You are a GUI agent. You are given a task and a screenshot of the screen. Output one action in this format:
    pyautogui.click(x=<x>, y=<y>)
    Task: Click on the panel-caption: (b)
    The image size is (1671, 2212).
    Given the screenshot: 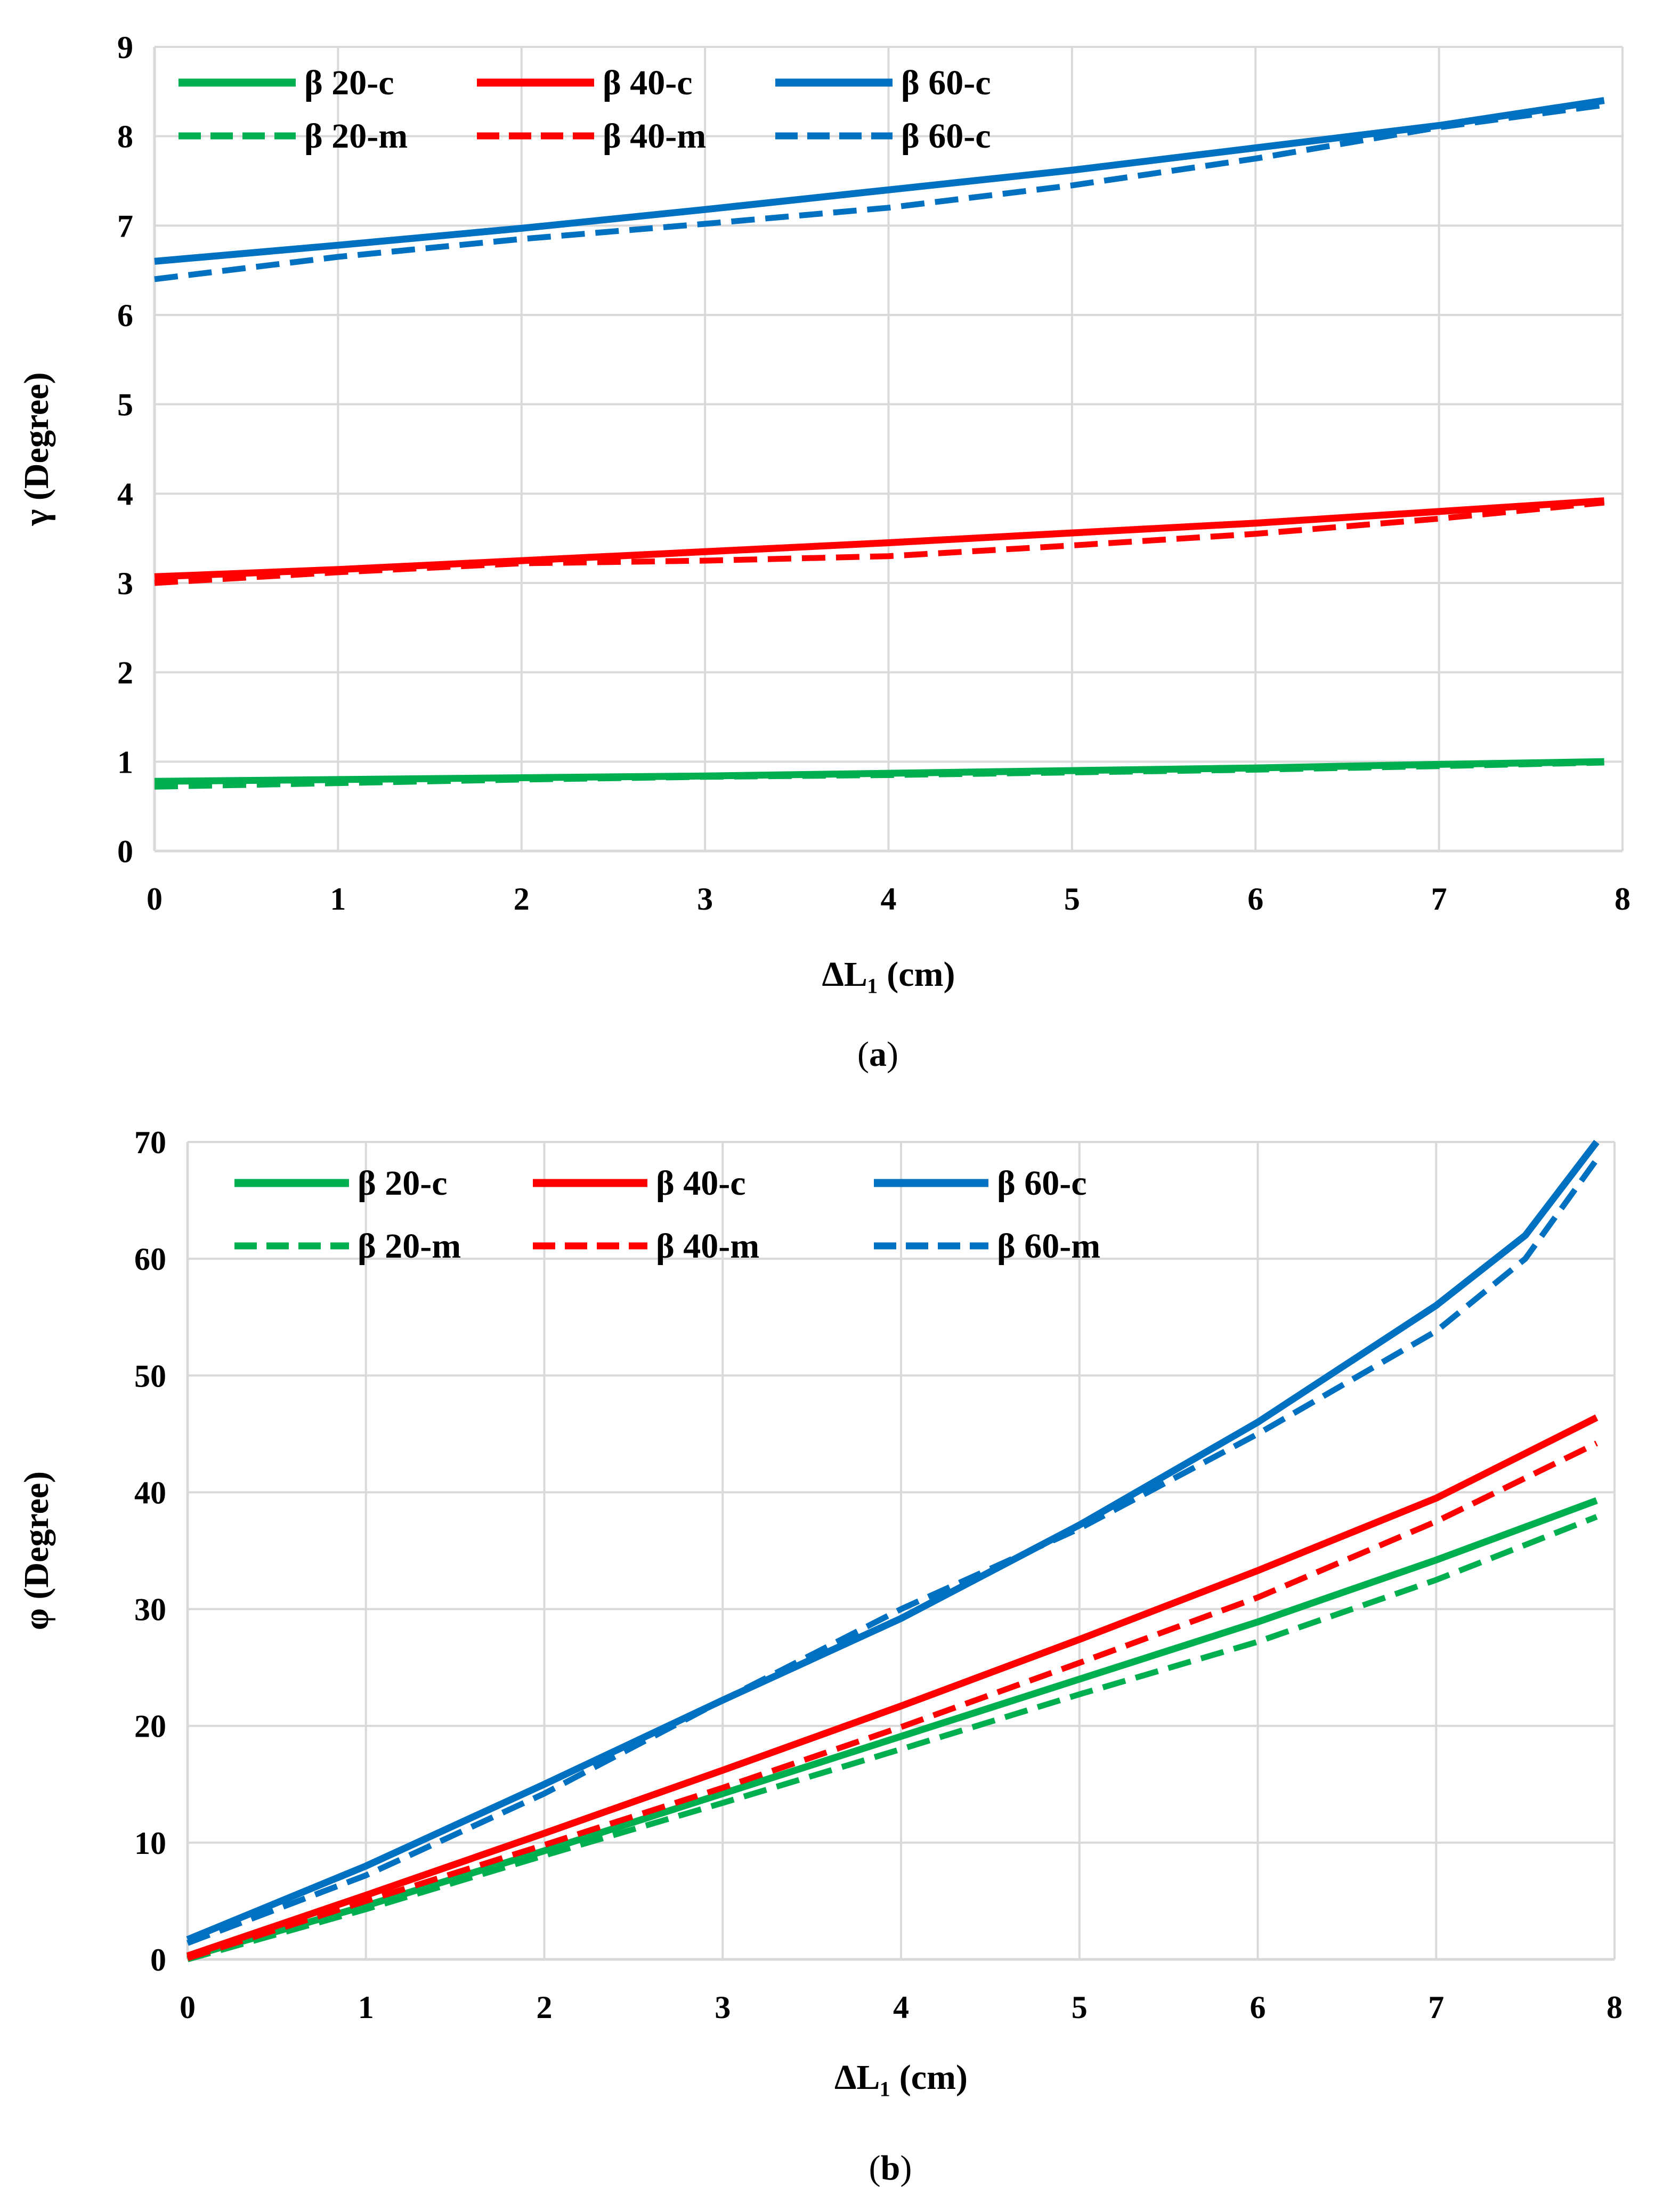 What is the action you would take?
    pyautogui.click(x=890, y=2168)
    